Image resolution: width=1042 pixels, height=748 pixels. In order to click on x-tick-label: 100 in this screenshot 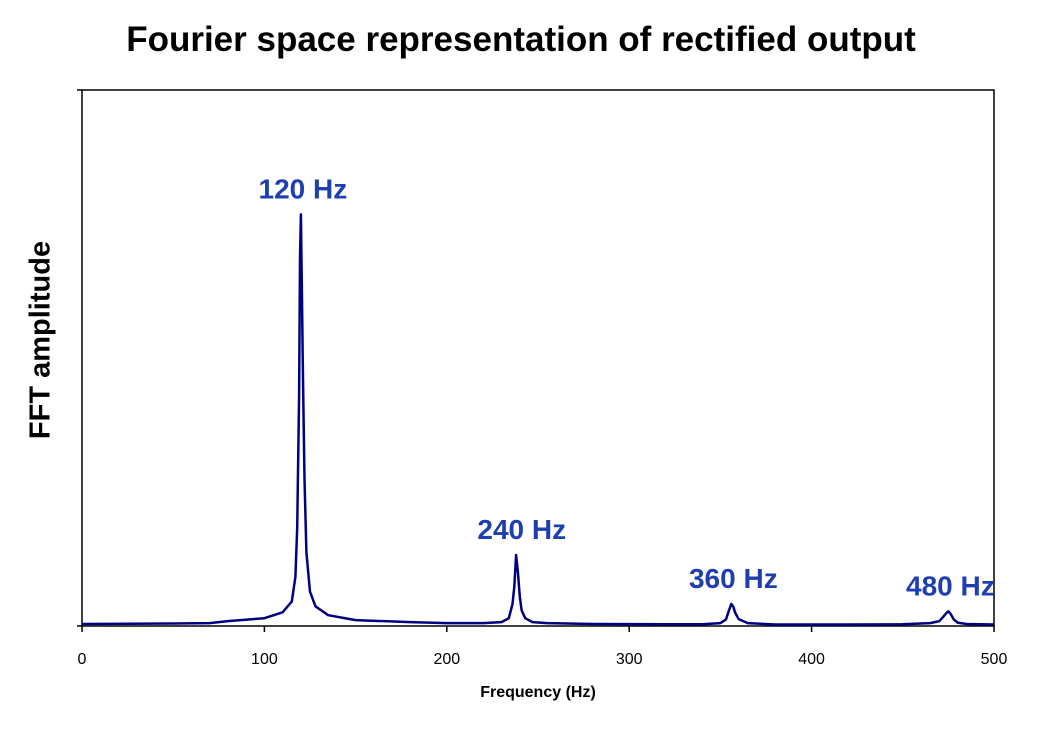, I will do `click(264, 659)`.